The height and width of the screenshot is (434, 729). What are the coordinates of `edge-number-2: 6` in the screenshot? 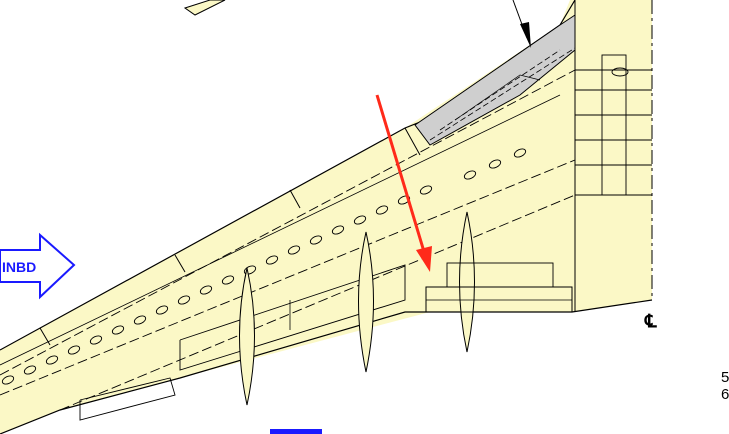 It's located at (725, 394).